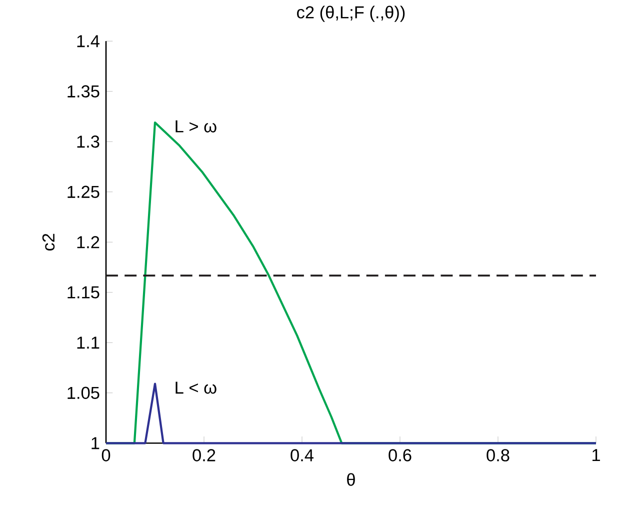  What do you see at coordinates (48, 242) in the screenshot?
I see `y-axis-title: c2` at bounding box center [48, 242].